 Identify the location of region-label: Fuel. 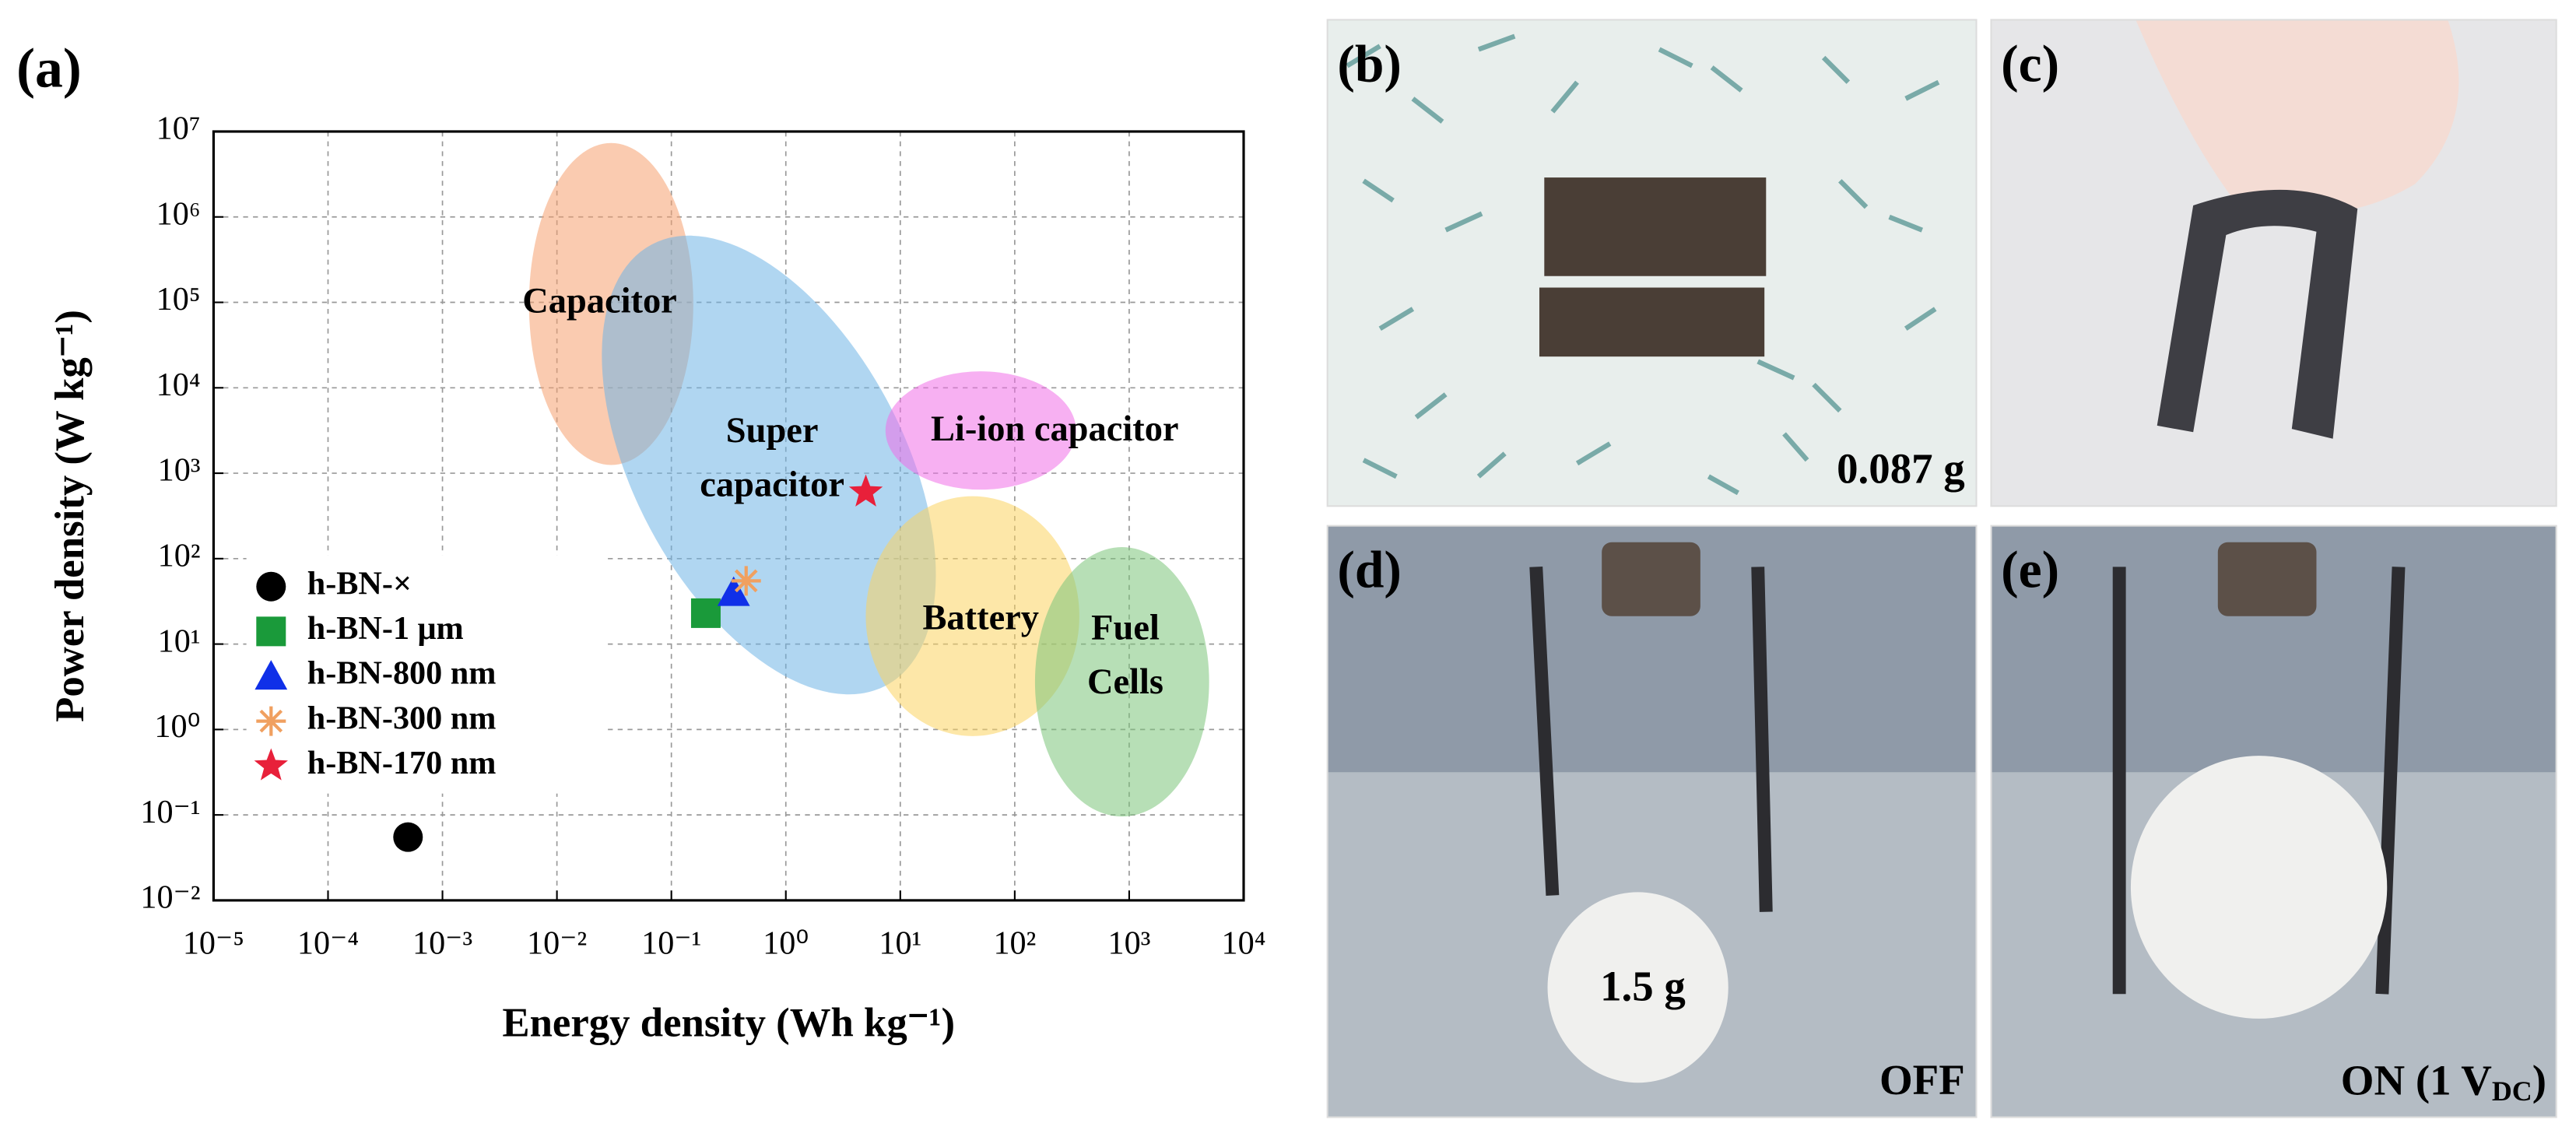
(1126, 628).